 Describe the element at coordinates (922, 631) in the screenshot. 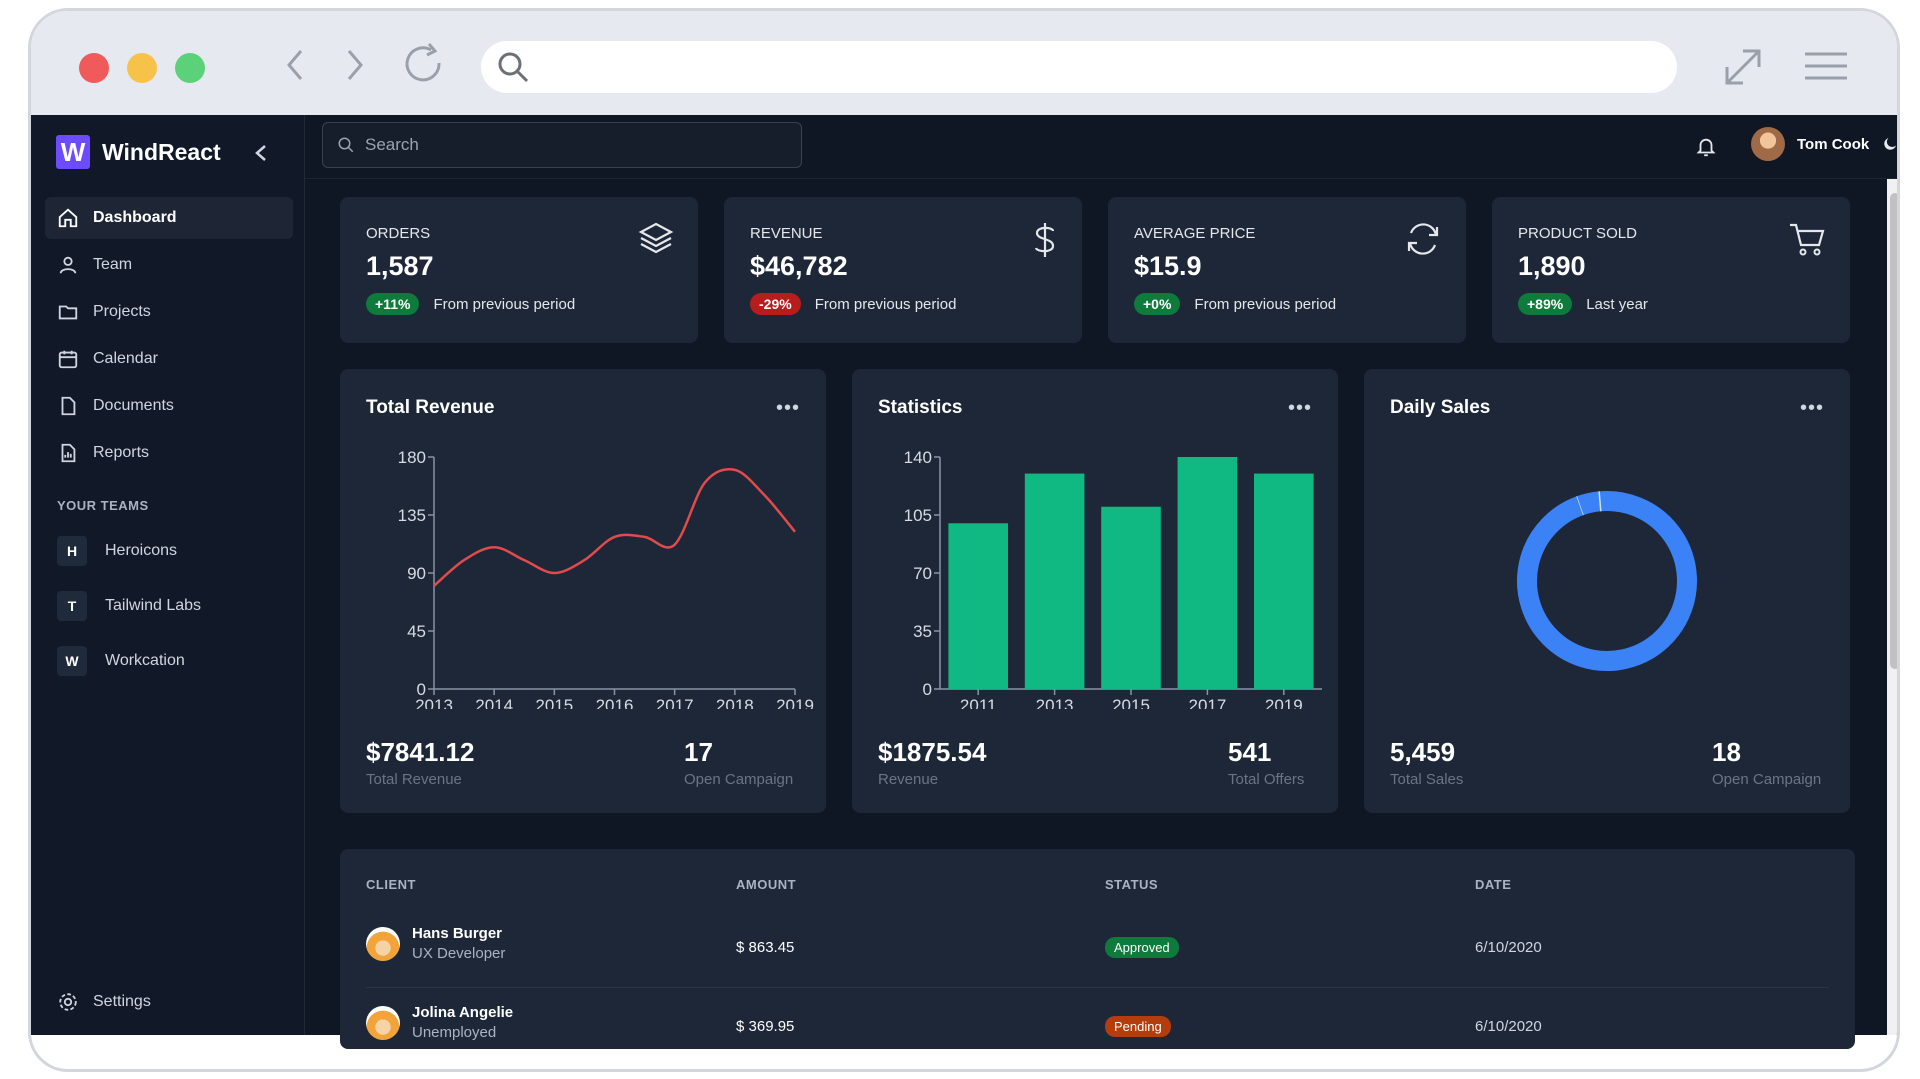

I see `y-tick-label: 35` at that location.